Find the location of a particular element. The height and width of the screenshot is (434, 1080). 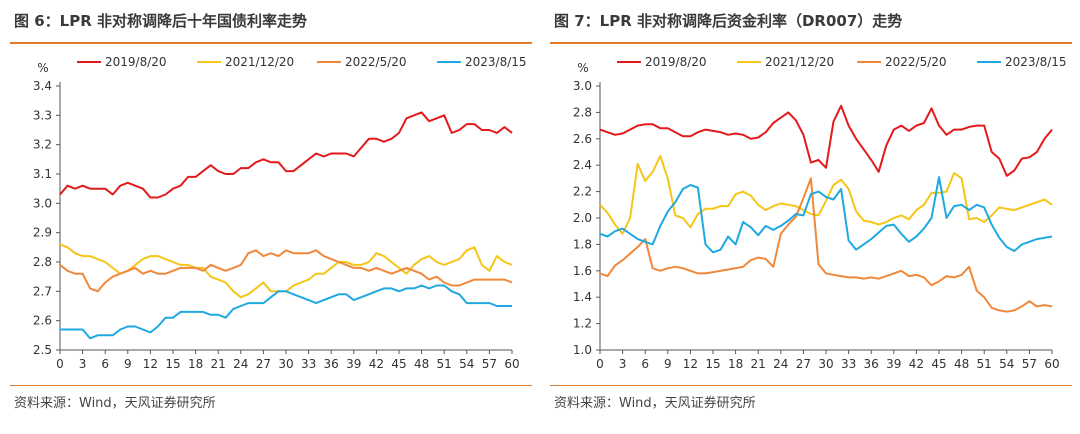

y-tick-label: 1.2 is located at coordinates (582, 324).